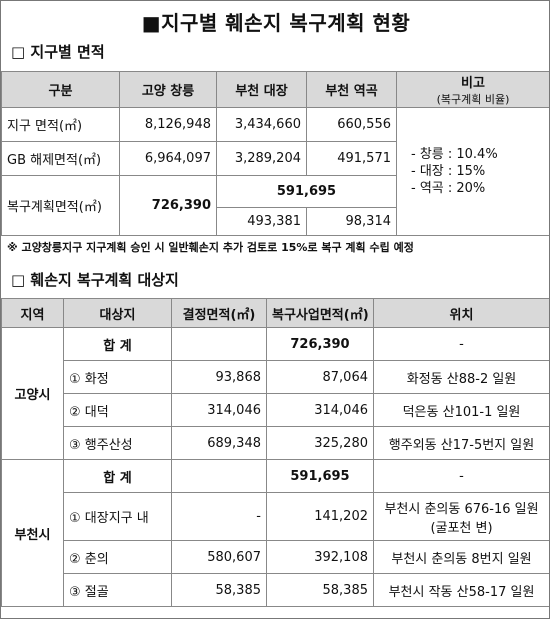  I want to click on table-row: 복구계획면적(㎡) 726,390 591,695, so click(275, 205).